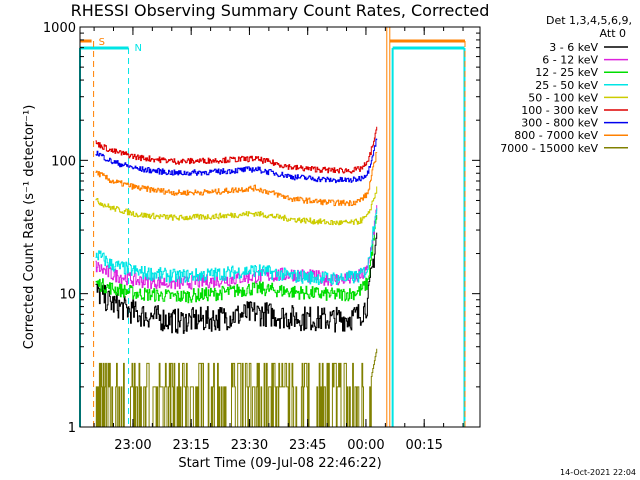  I want to click on x-axis-label: Start Time (09-Jul-08 22:46:22), so click(279, 463).